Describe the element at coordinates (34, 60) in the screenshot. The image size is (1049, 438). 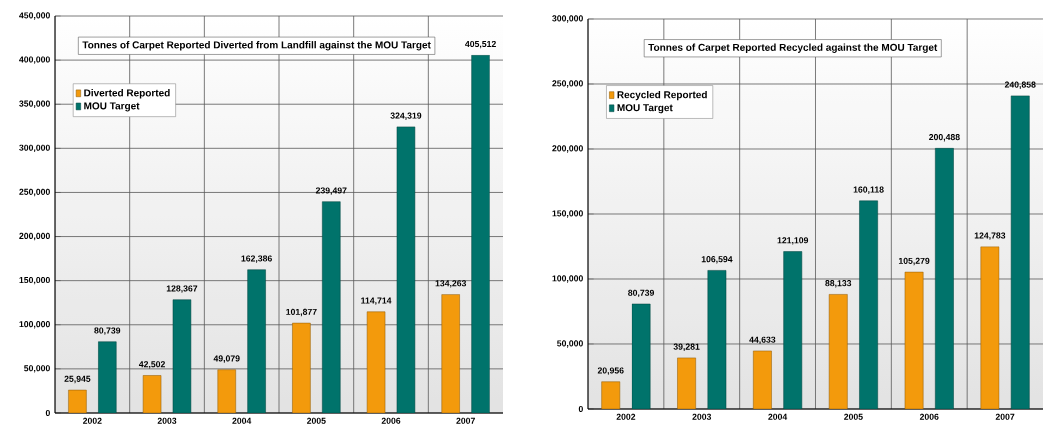
I see `y-tick-label: 400,000` at that location.